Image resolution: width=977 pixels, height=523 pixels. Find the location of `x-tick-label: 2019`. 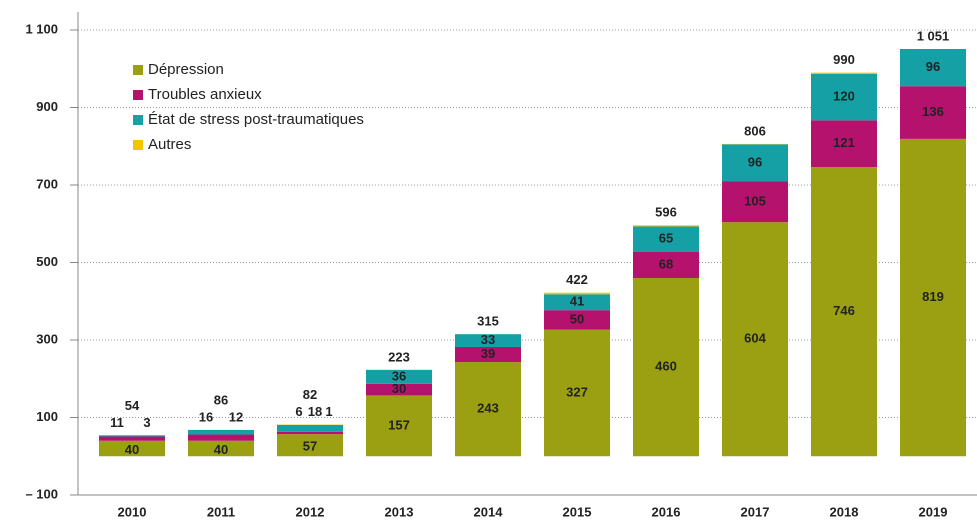

x-tick-label: 2019 is located at coordinates (933, 511).